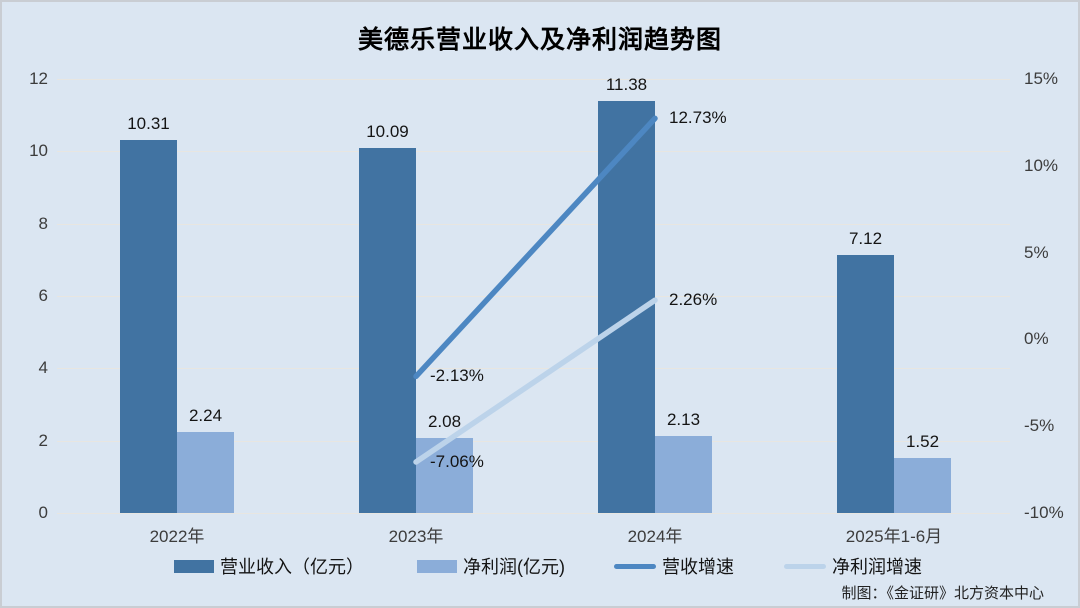  Describe the element at coordinates (43, 367) in the screenshot. I see `left-axis-tick: 4` at that location.